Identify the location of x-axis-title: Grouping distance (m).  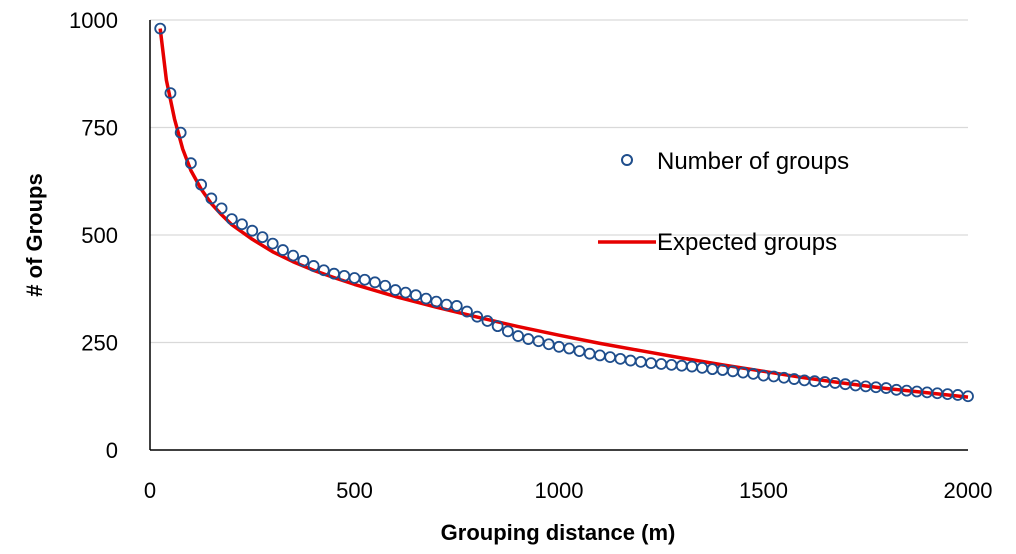
(558, 532).